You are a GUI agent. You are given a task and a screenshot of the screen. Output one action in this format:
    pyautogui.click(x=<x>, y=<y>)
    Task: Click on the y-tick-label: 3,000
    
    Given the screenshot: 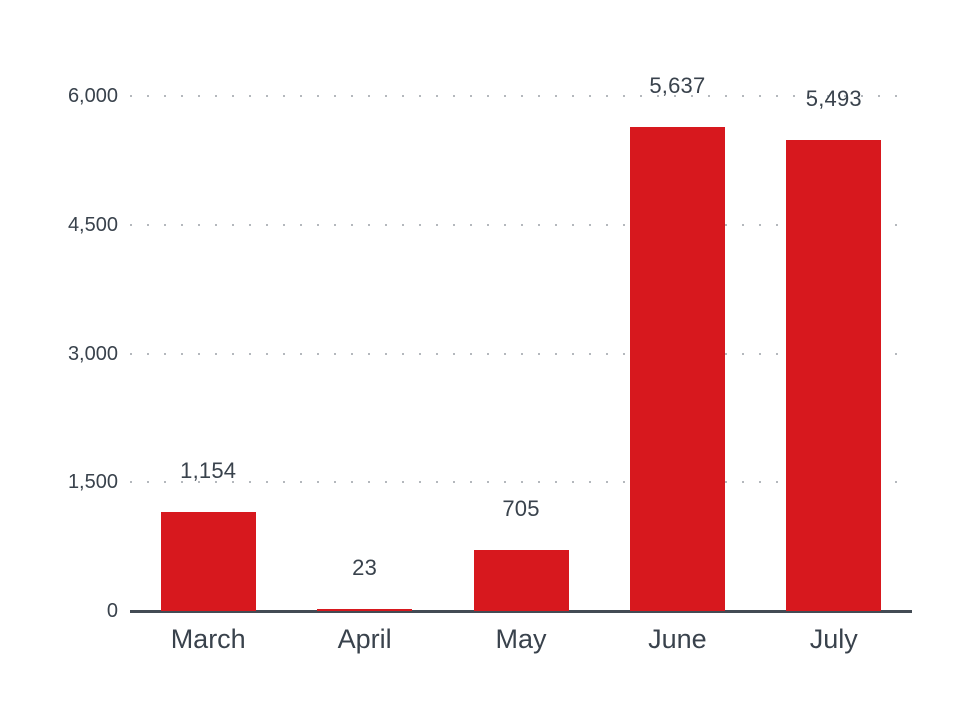 What is the action you would take?
    pyautogui.click(x=92, y=353)
    